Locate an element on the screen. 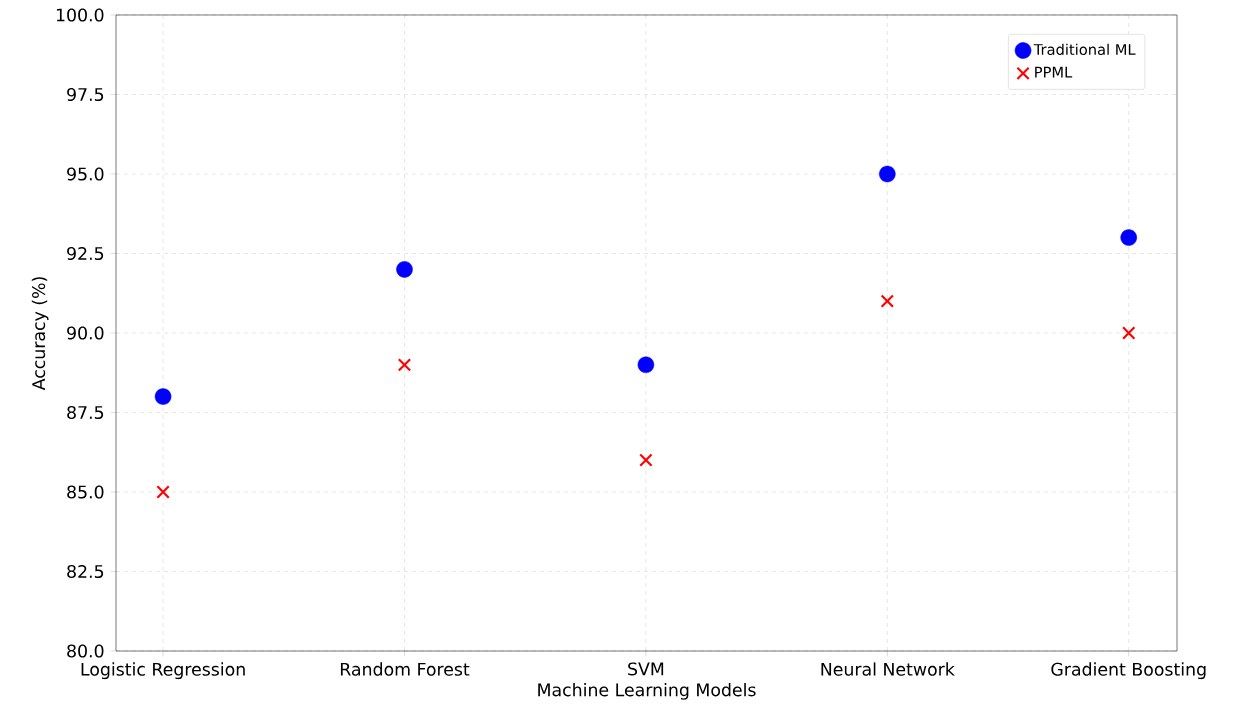  x-tick-label: Logistic Regression is located at coordinates (163, 671).